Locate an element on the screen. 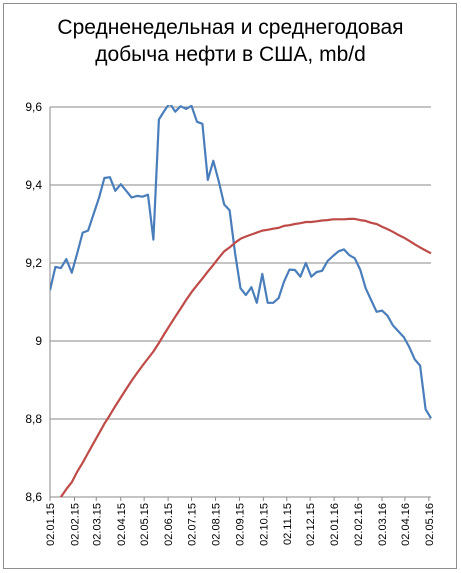 The width and height of the screenshot is (461, 573). x-tick-label: 02.07.15 is located at coordinates (193, 524).